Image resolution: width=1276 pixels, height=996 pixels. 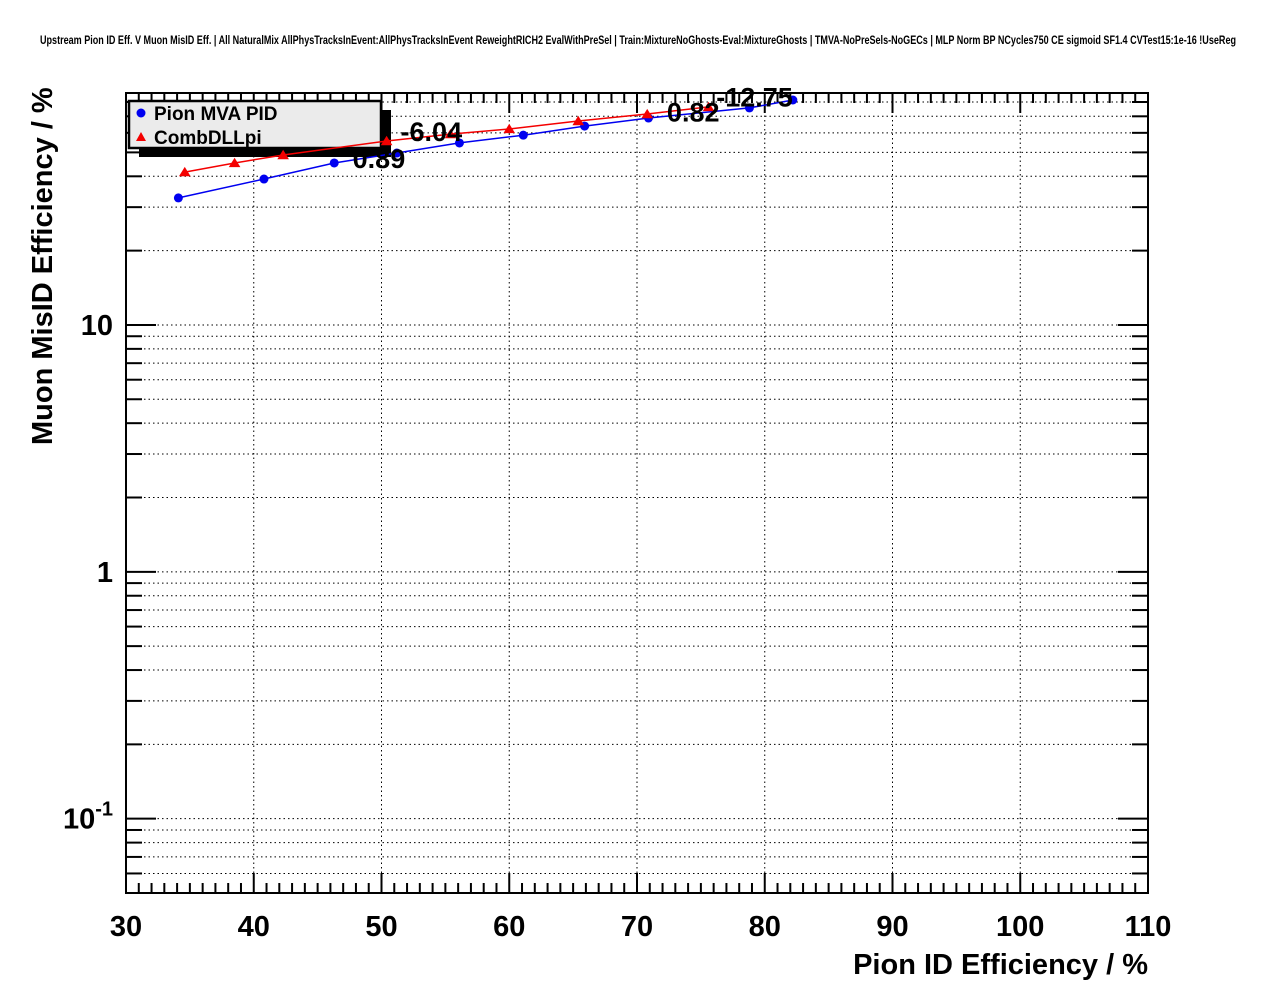 I want to click on y-tick-label: 10-1, so click(x=88, y=817).